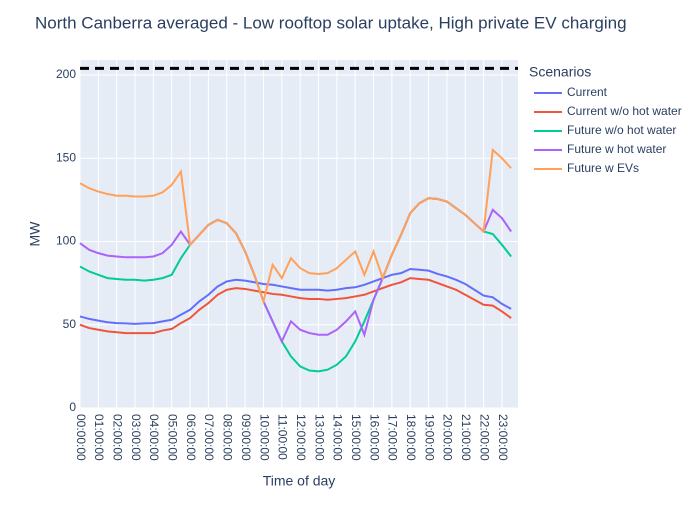 Image resolution: width=700 pixels, height=505 pixels. I want to click on x-tick-label: 04:00:00, so click(154, 437).